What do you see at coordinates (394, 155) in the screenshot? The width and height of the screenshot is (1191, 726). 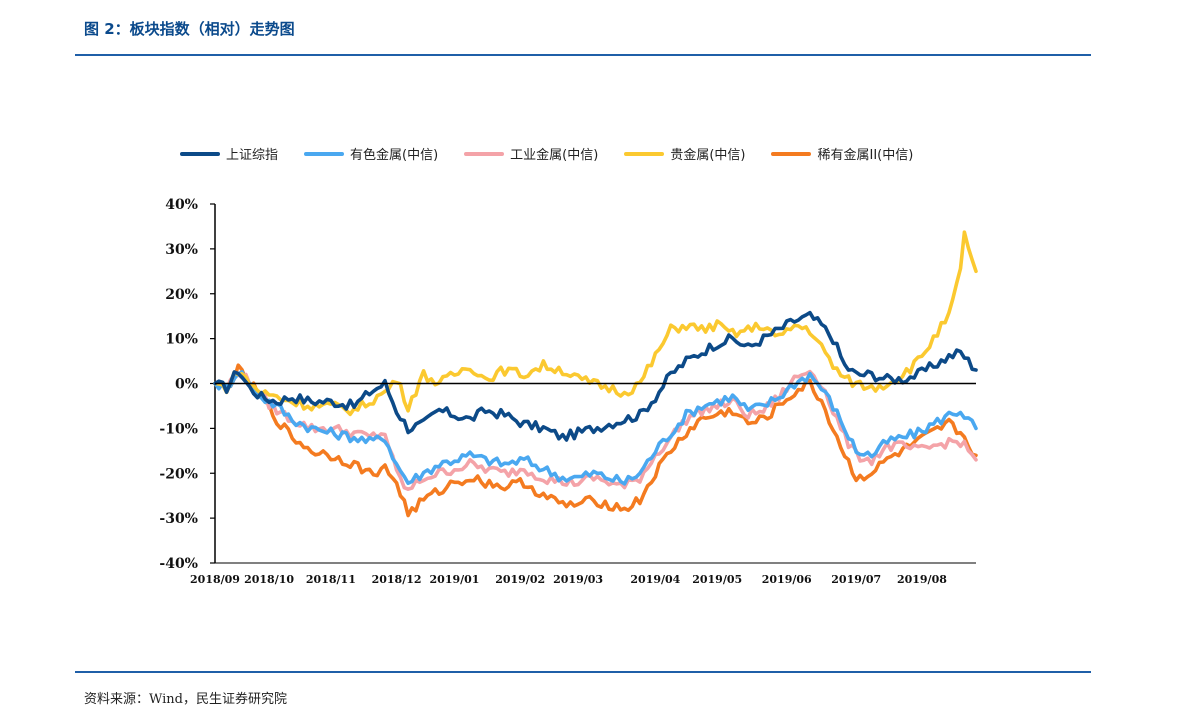 I see `legend-label-nonferrous: 有色金属(中信)` at bounding box center [394, 155].